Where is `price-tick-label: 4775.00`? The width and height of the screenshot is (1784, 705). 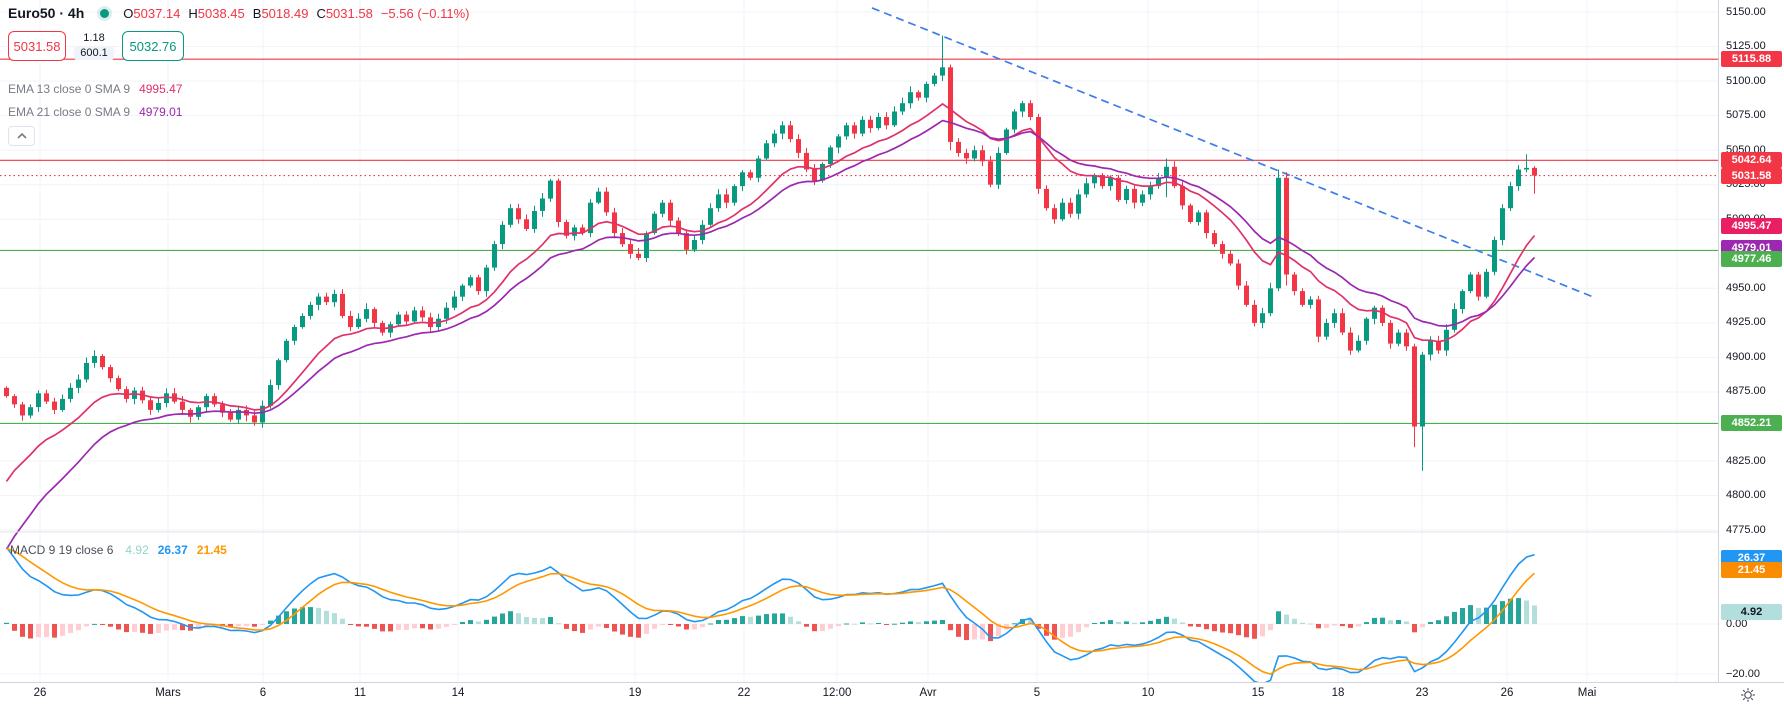
price-tick-label: 4775.00 is located at coordinates (1746, 529).